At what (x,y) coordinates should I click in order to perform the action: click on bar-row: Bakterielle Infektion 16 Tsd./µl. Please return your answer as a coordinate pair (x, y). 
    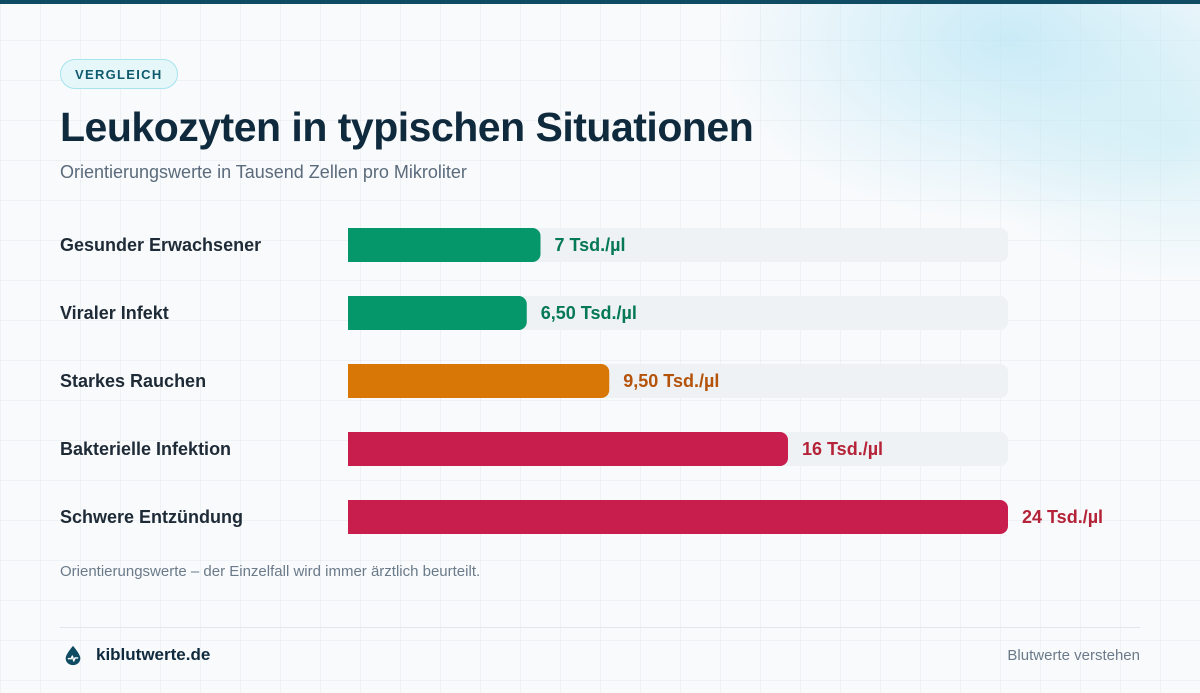
    Looking at the image, I should click on (534, 449).